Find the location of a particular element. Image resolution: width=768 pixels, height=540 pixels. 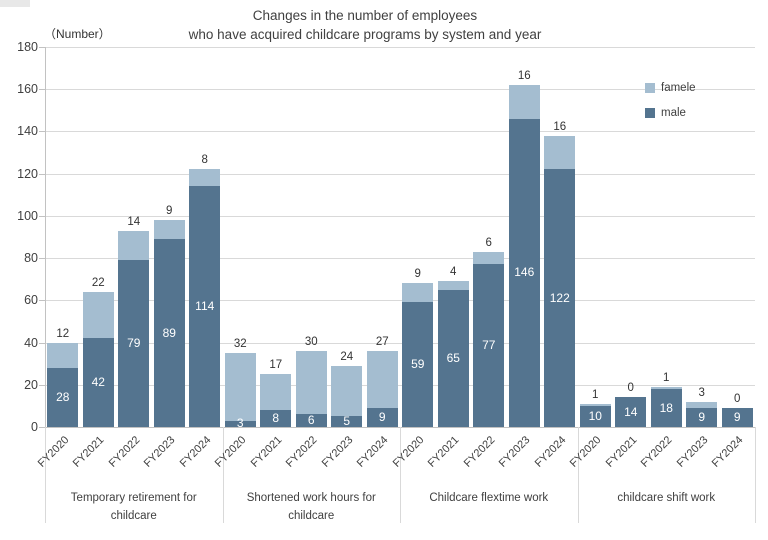

bar-value-label-male: 77 is located at coordinates (489, 345).